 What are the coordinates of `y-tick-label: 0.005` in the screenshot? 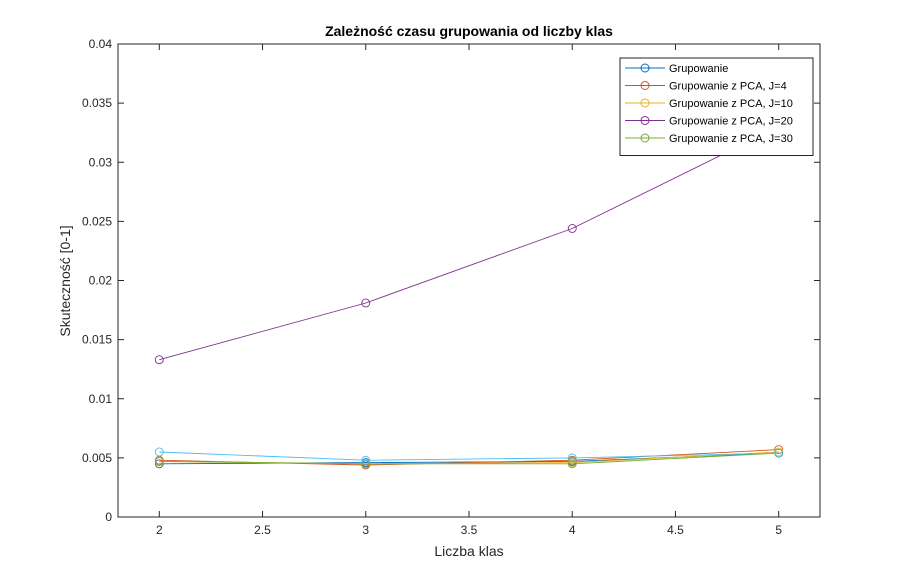 It's located at (97, 458).